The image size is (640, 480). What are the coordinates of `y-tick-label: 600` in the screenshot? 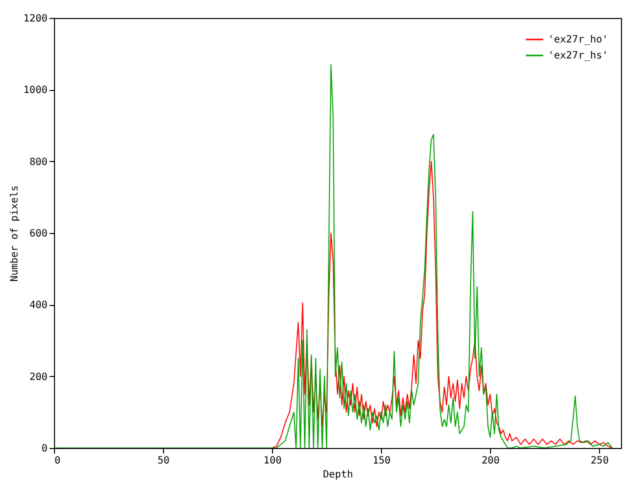 It's located at (38, 234).